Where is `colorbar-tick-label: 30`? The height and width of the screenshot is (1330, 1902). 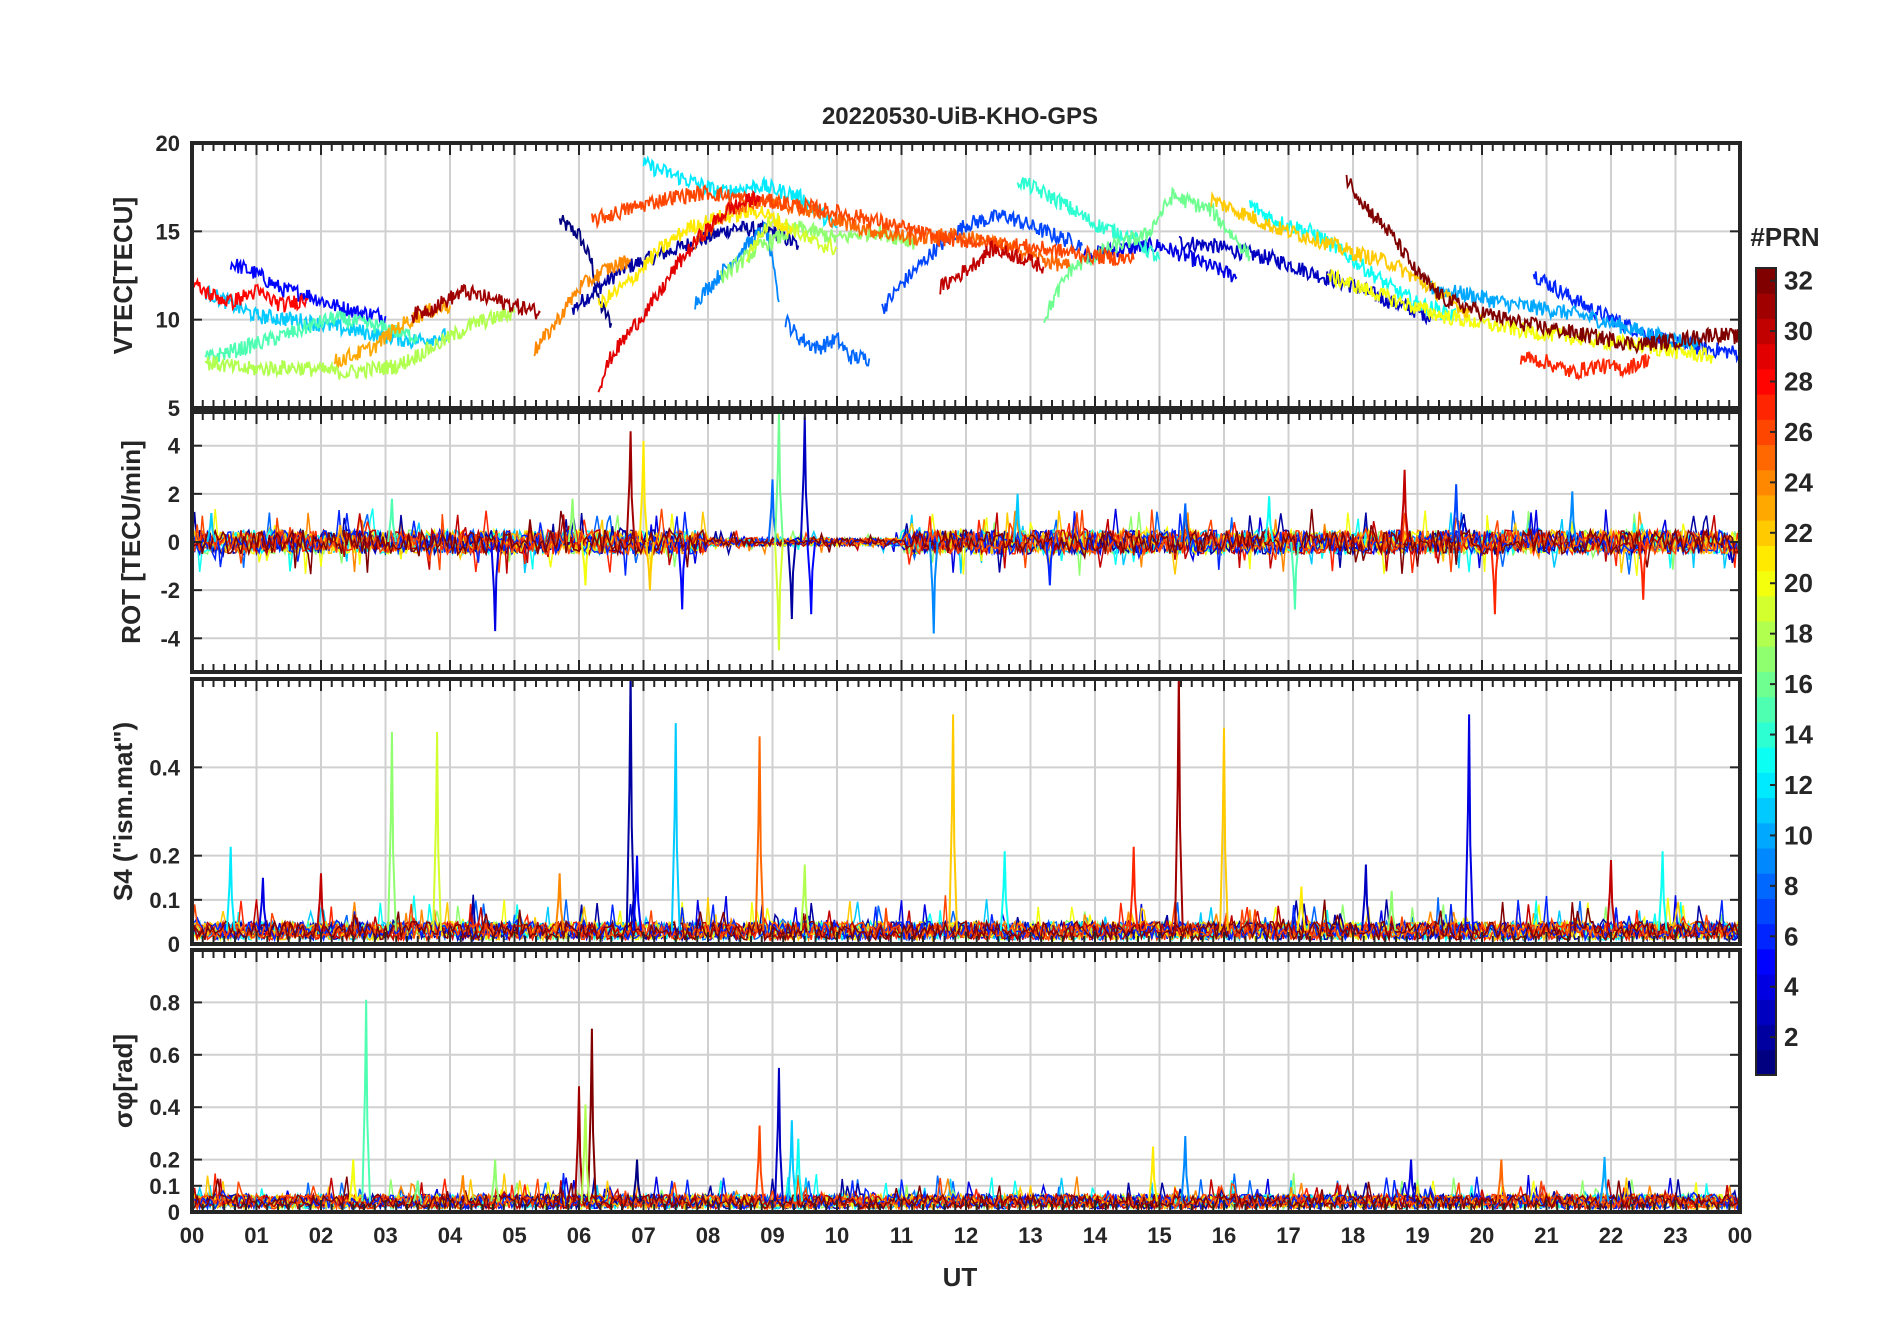
colorbar-tick-label: 30 is located at coordinates (1798, 331).